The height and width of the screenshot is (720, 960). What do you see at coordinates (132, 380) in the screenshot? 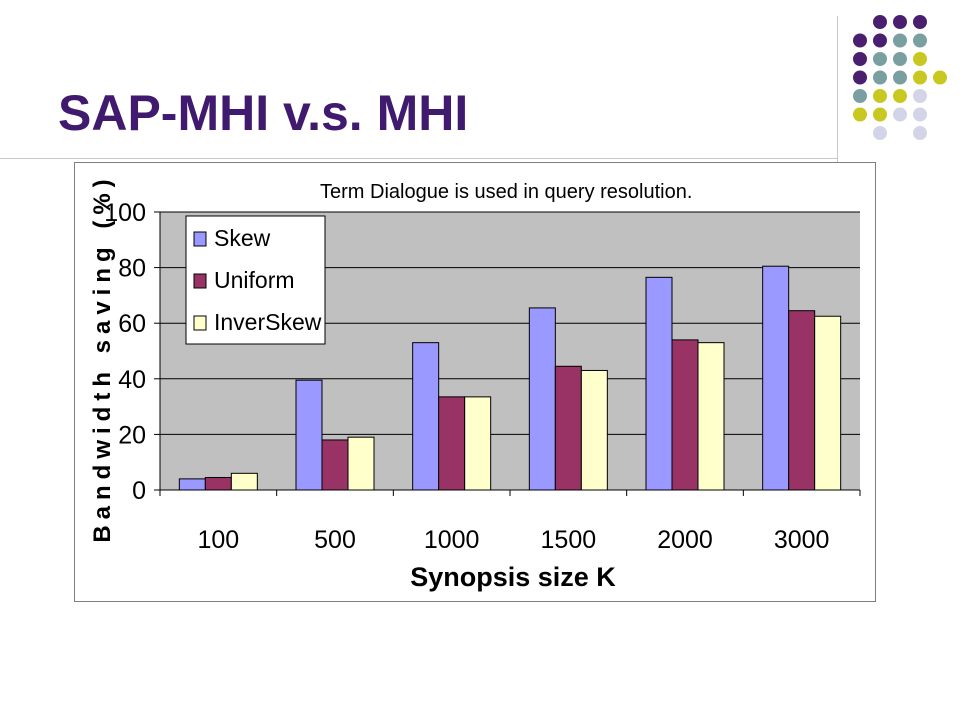
I see `y-tick-label: 40` at bounding box center [132, 380].